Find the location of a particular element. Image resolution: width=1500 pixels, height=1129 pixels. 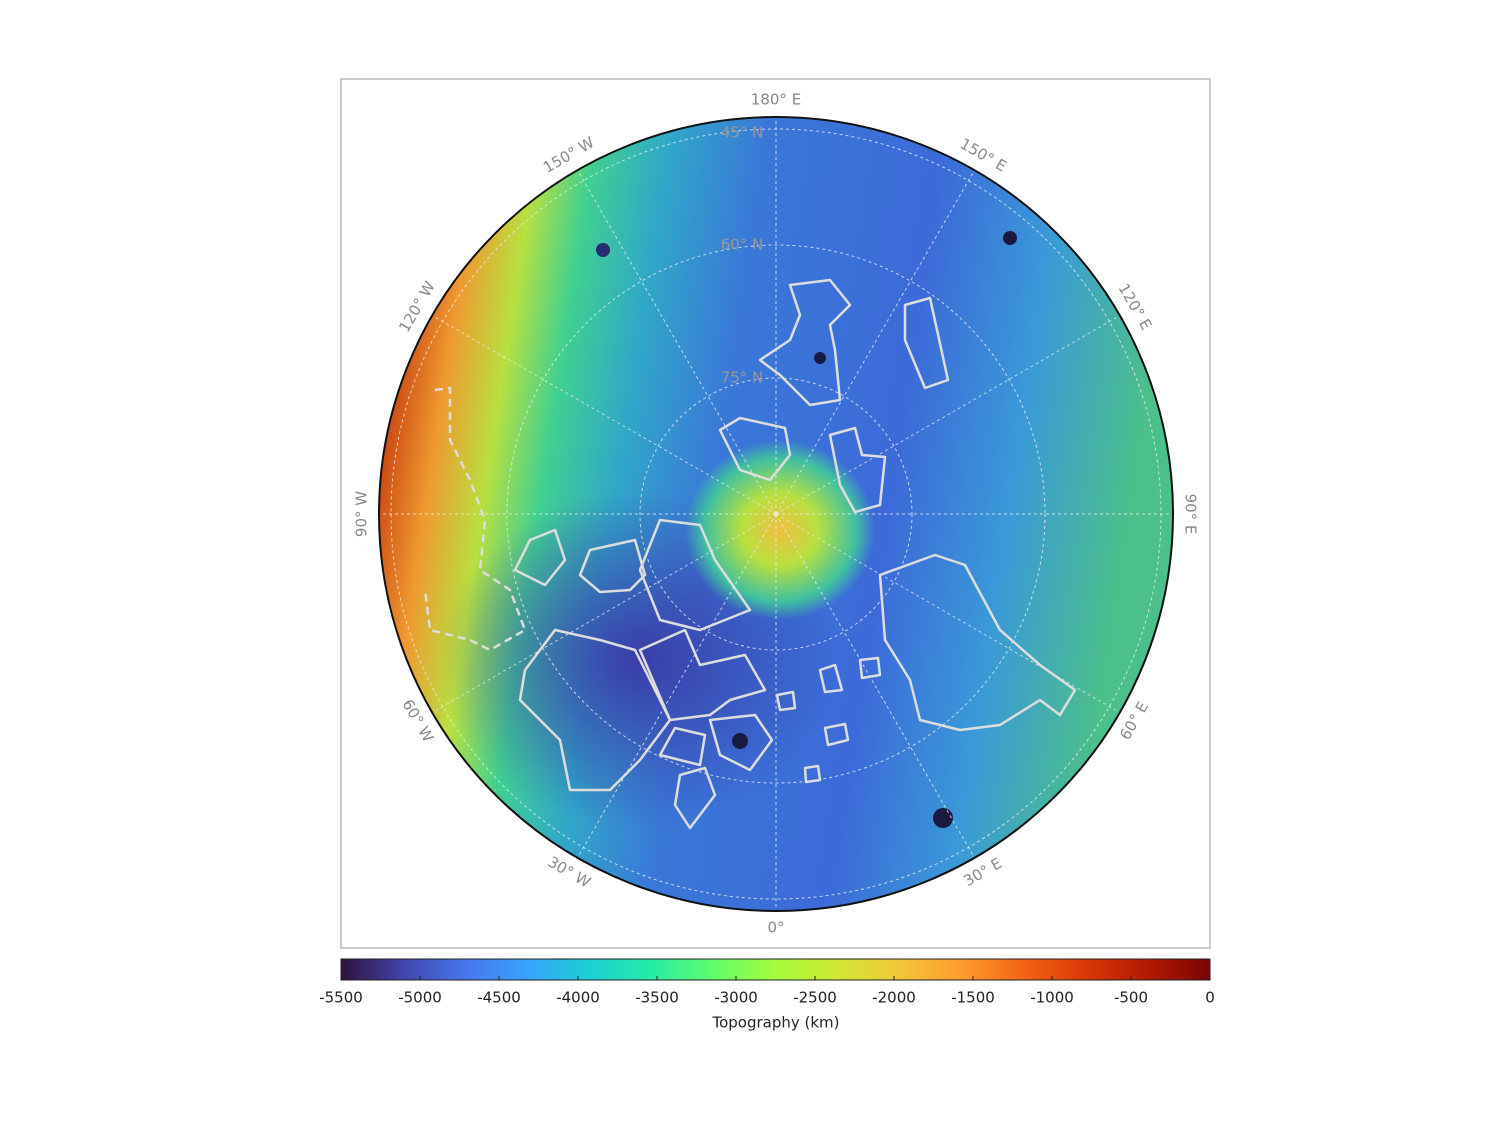

latitude-label: 75° N is located at coordinates (742, 378).